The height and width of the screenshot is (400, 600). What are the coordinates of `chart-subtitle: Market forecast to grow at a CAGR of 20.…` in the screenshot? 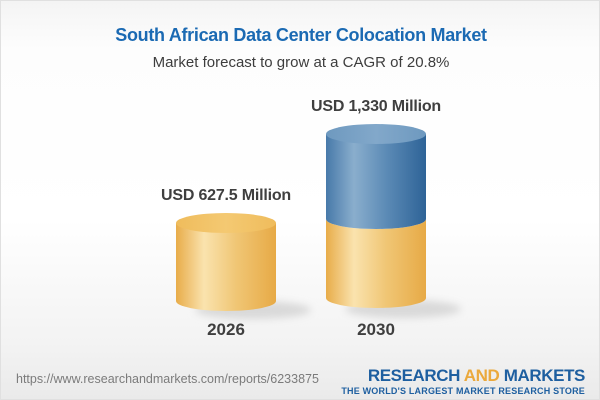 It's located at (301, 62).